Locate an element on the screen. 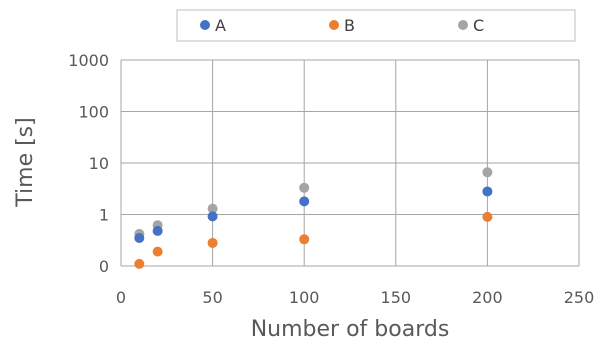 The height and width of the screenshot is (344, 606). y-axis-title: Time [s] is located at coordinates (25, 162).